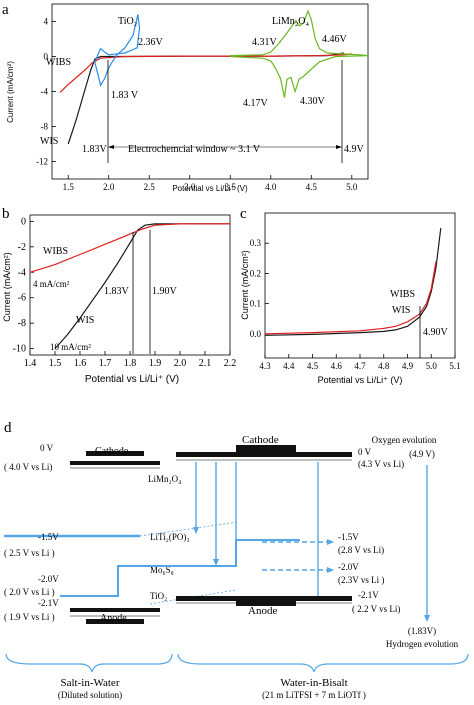  What do you see at coordinates (113, 618) in the screenshot?
I see `left-anode-label: Anode` at bounding box center [113, 618].